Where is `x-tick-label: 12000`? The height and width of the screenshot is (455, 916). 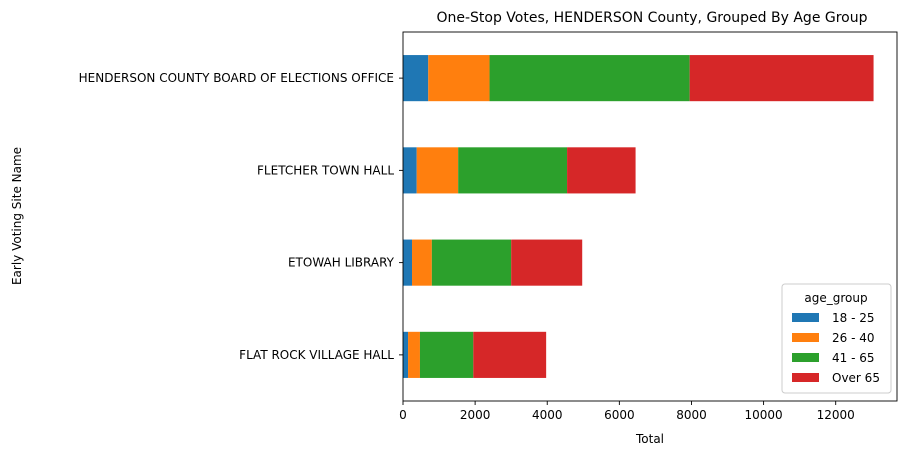 x-tick-label: 12000 is located at coordinates (836, 415).